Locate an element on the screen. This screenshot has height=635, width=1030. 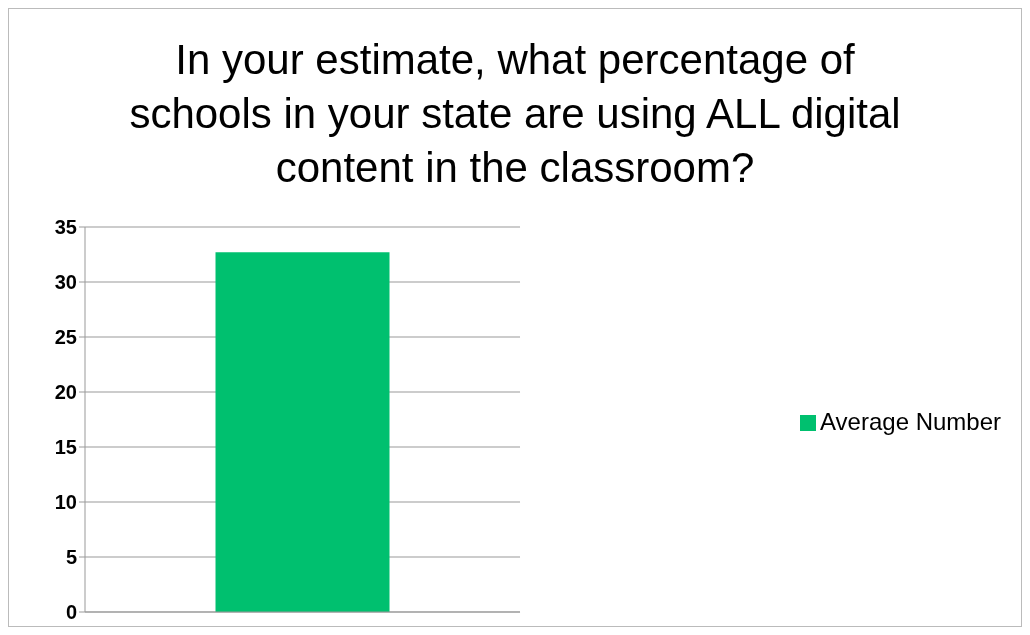
y-tick-label: 5 is located at coordinates (71, 557).